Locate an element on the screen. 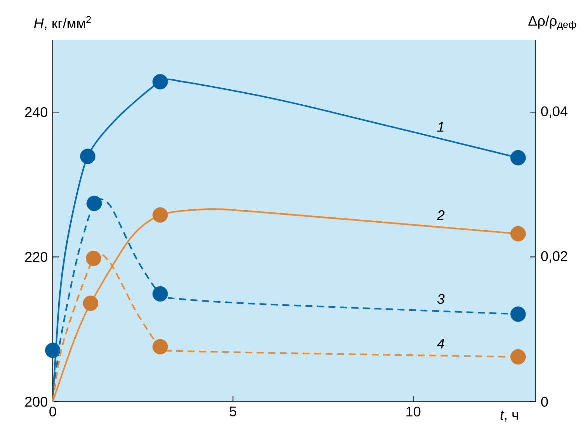  y-tick-label: 240 is located at coordinates (36, 112).